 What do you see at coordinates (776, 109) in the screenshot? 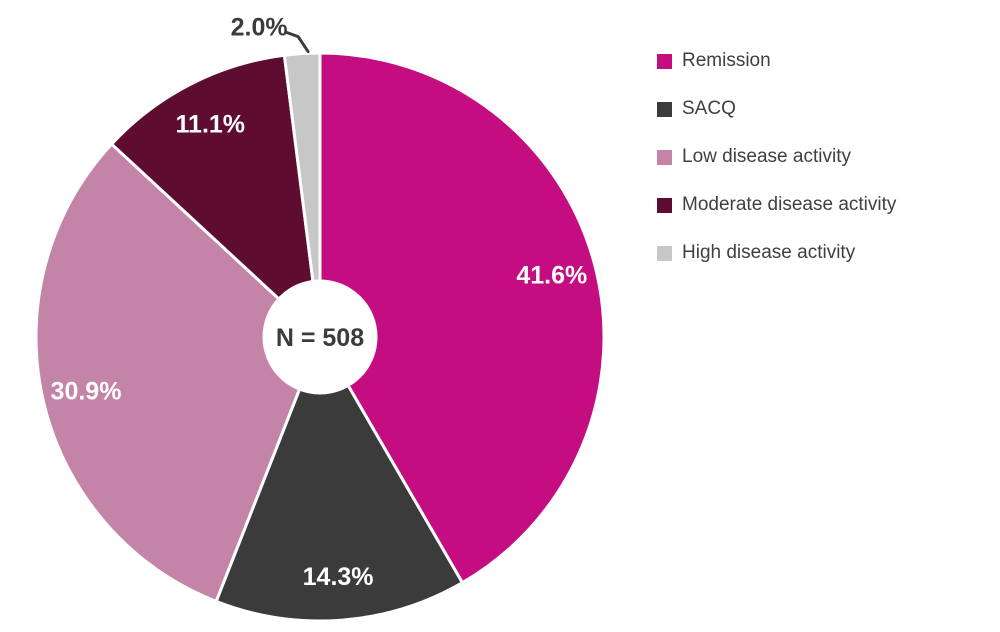
I see `legend-item-sacq: SACQ` at bounding box center [776, 109].